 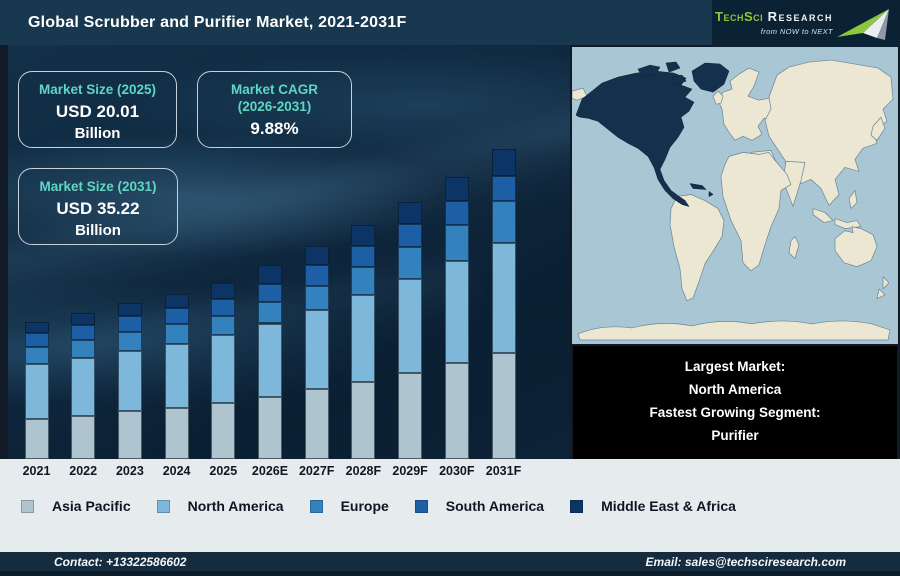 I want to click on stat-title: Market Size (2031), so click(x=98, y=186).